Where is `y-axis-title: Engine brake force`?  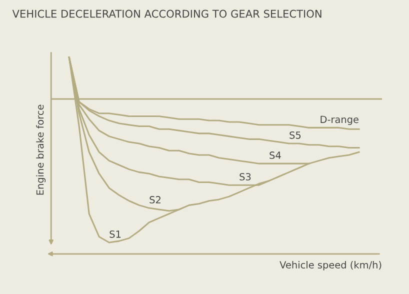
y-axis-title: Engine brake force is located at coordinates (41, 149).